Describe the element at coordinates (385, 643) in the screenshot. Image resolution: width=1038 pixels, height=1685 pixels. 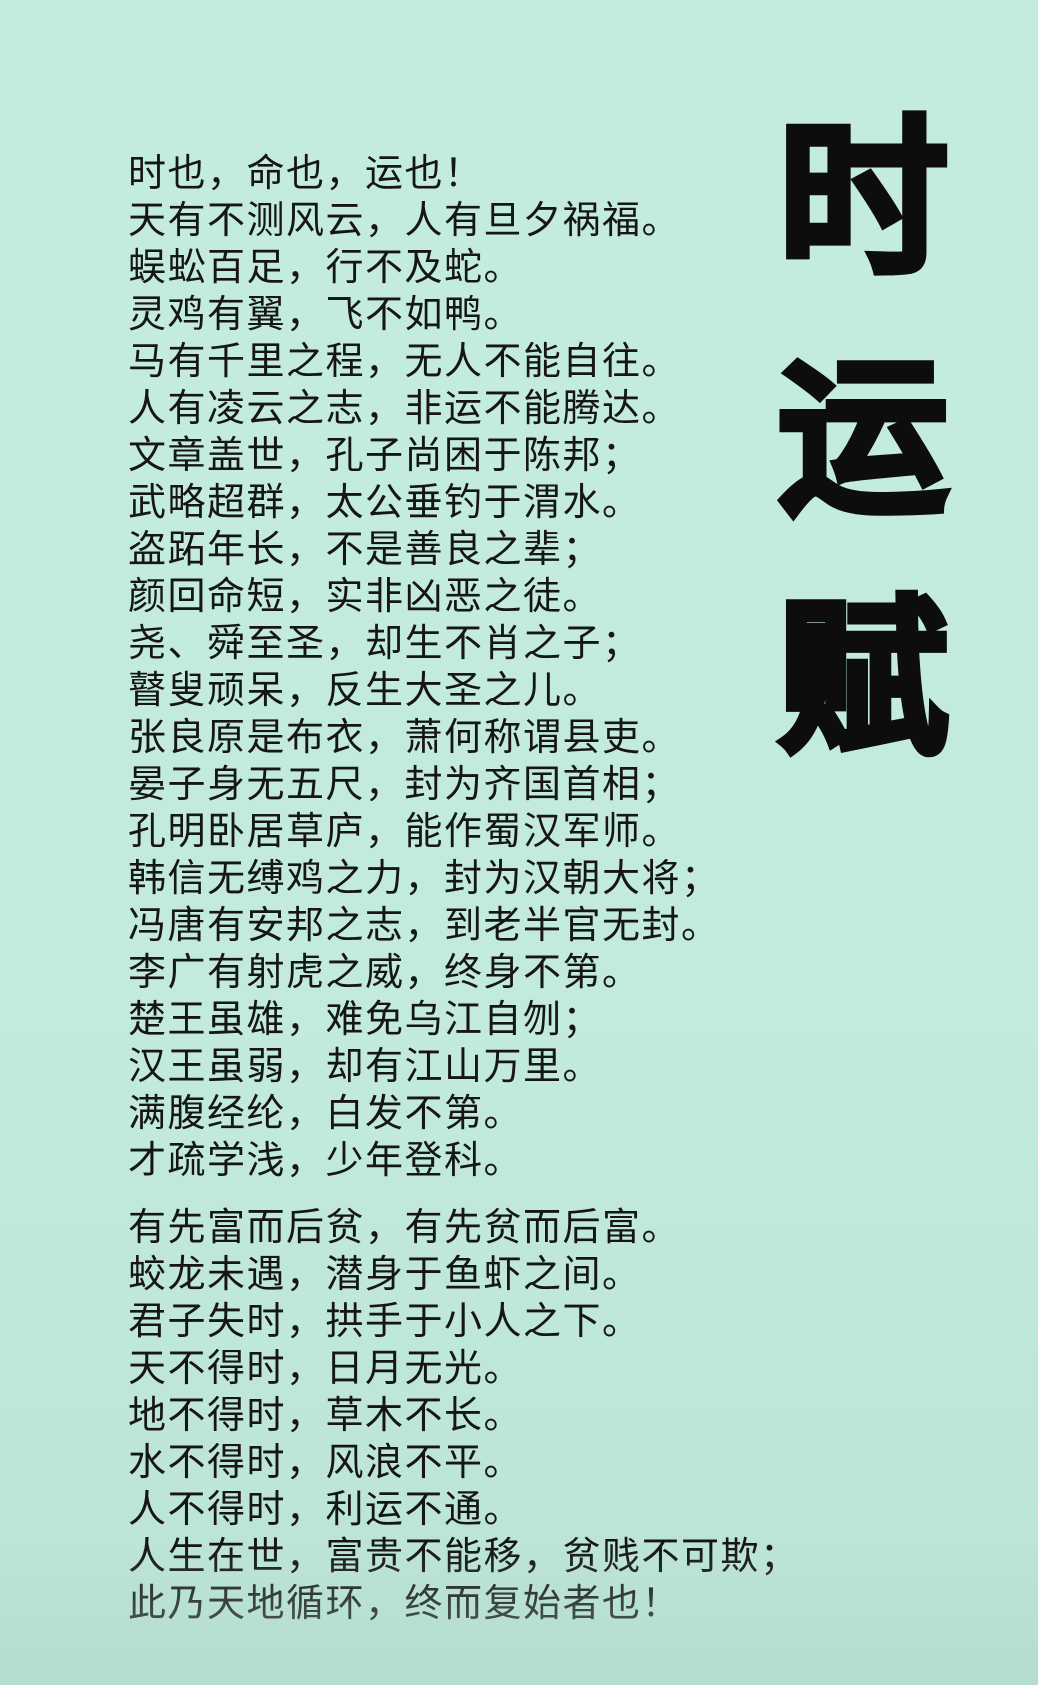
I see `poem-line: 尧、舜至圣，却生不肖之子；` at that location.